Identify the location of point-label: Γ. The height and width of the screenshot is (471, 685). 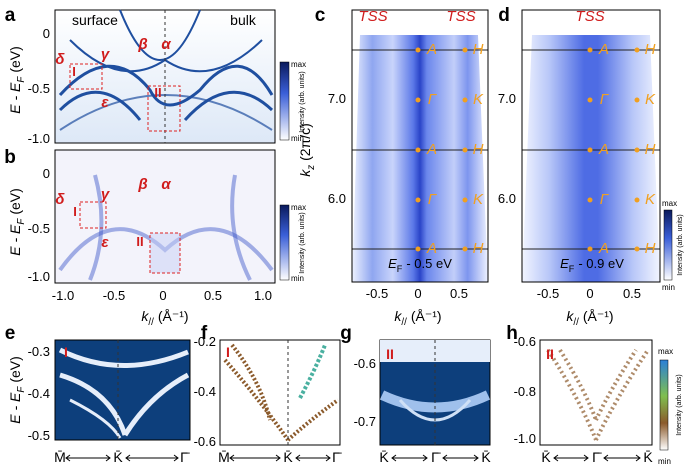
(433, 99).